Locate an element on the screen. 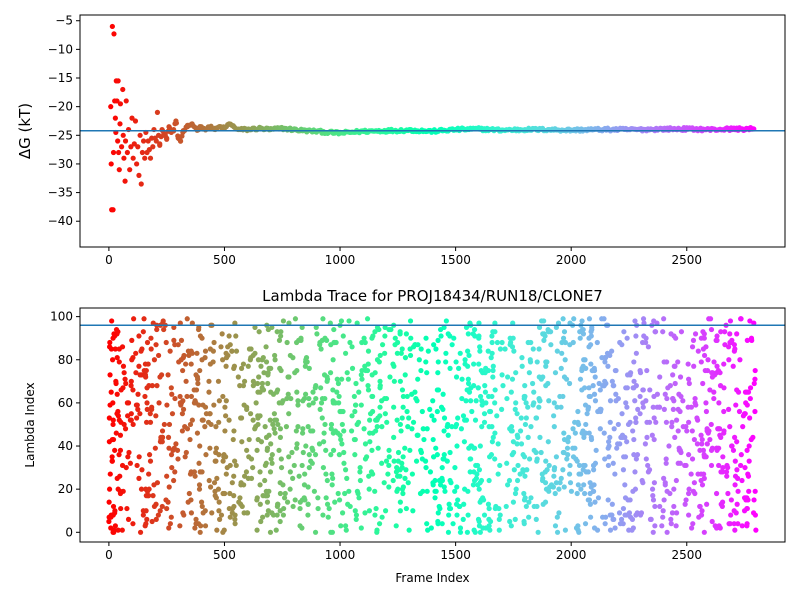 The image size is (800, 600). bot-x-tick-label: 2000 is located at coordinates (571, 555).